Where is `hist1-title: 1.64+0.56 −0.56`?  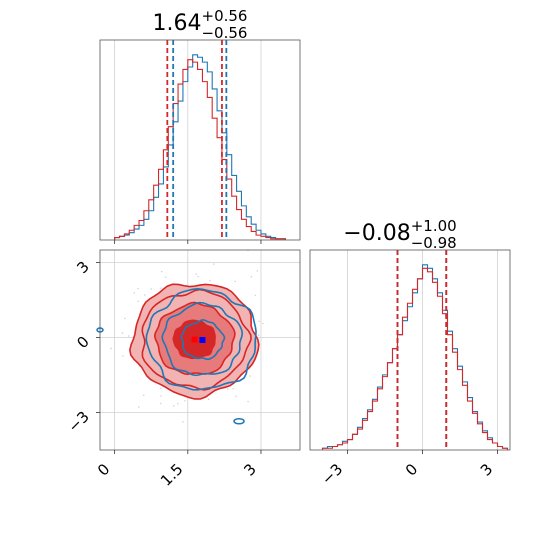
hist1-title: 1.64+0.56 −0.56 is located at coordinates (200, 24).